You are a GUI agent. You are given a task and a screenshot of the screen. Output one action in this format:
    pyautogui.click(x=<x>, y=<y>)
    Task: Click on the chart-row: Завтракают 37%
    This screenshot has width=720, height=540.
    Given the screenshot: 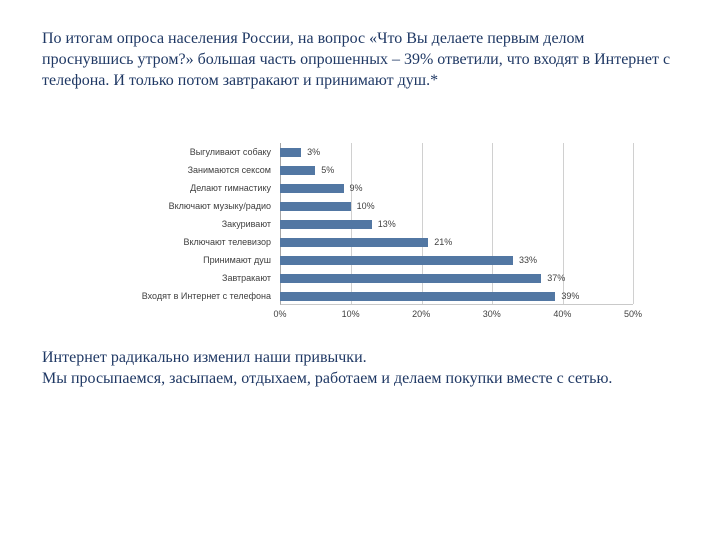 What is the action you would take?
    pyautogui.click(x=359, y=278)
    